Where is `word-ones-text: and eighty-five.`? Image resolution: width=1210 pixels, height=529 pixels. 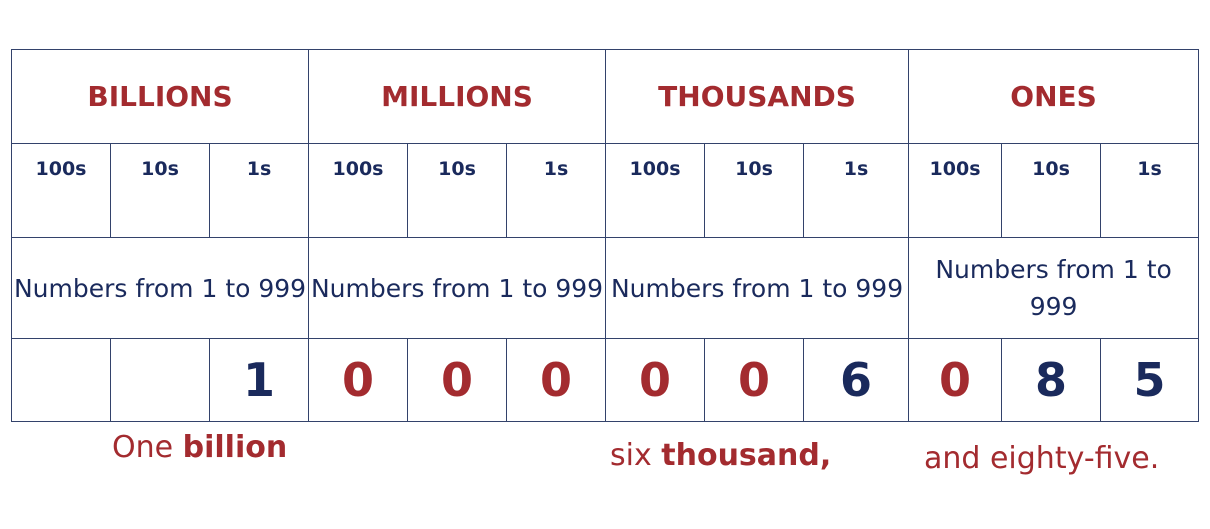 word-ones-text: and eighty-five. is located at coordinates (1042, 458).